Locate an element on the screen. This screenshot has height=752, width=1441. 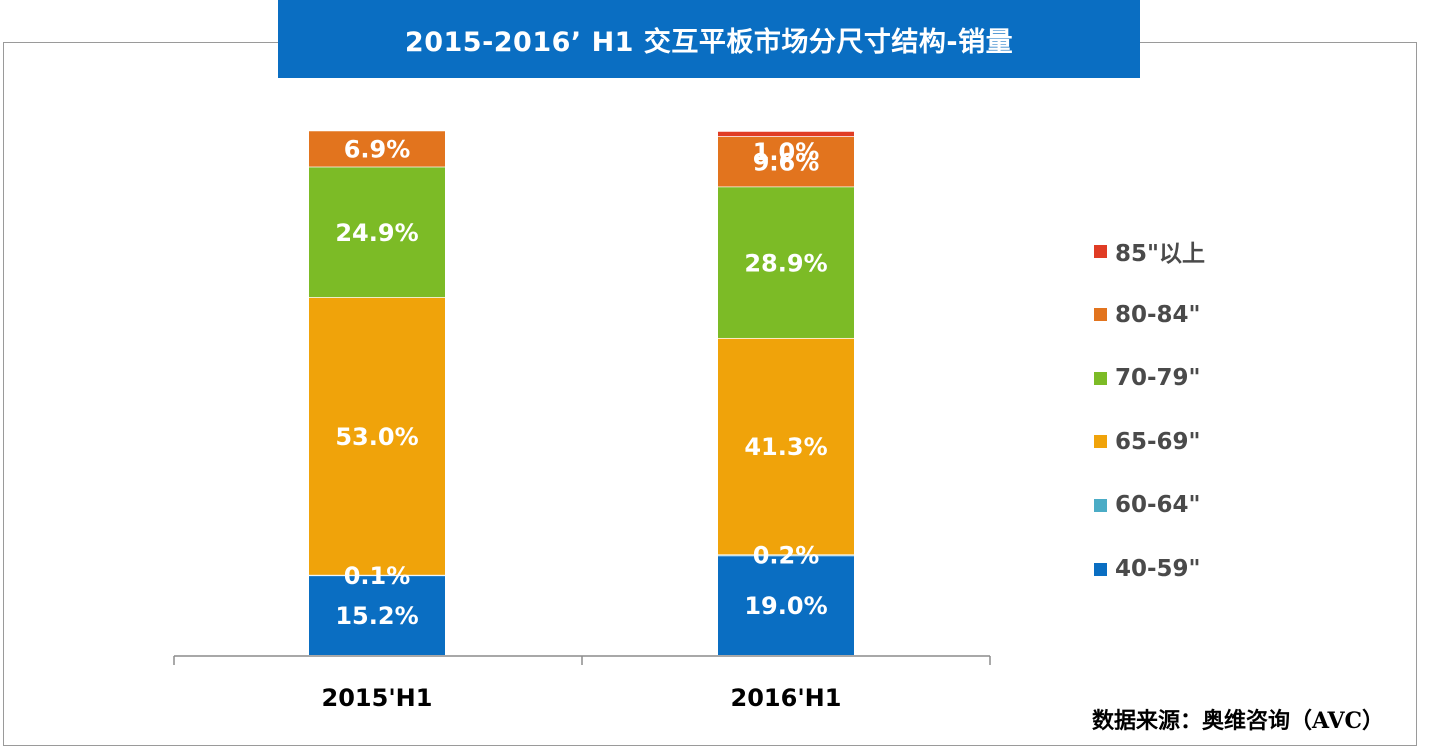
segment-label: 0.2% is located at coordinates (786, 555).